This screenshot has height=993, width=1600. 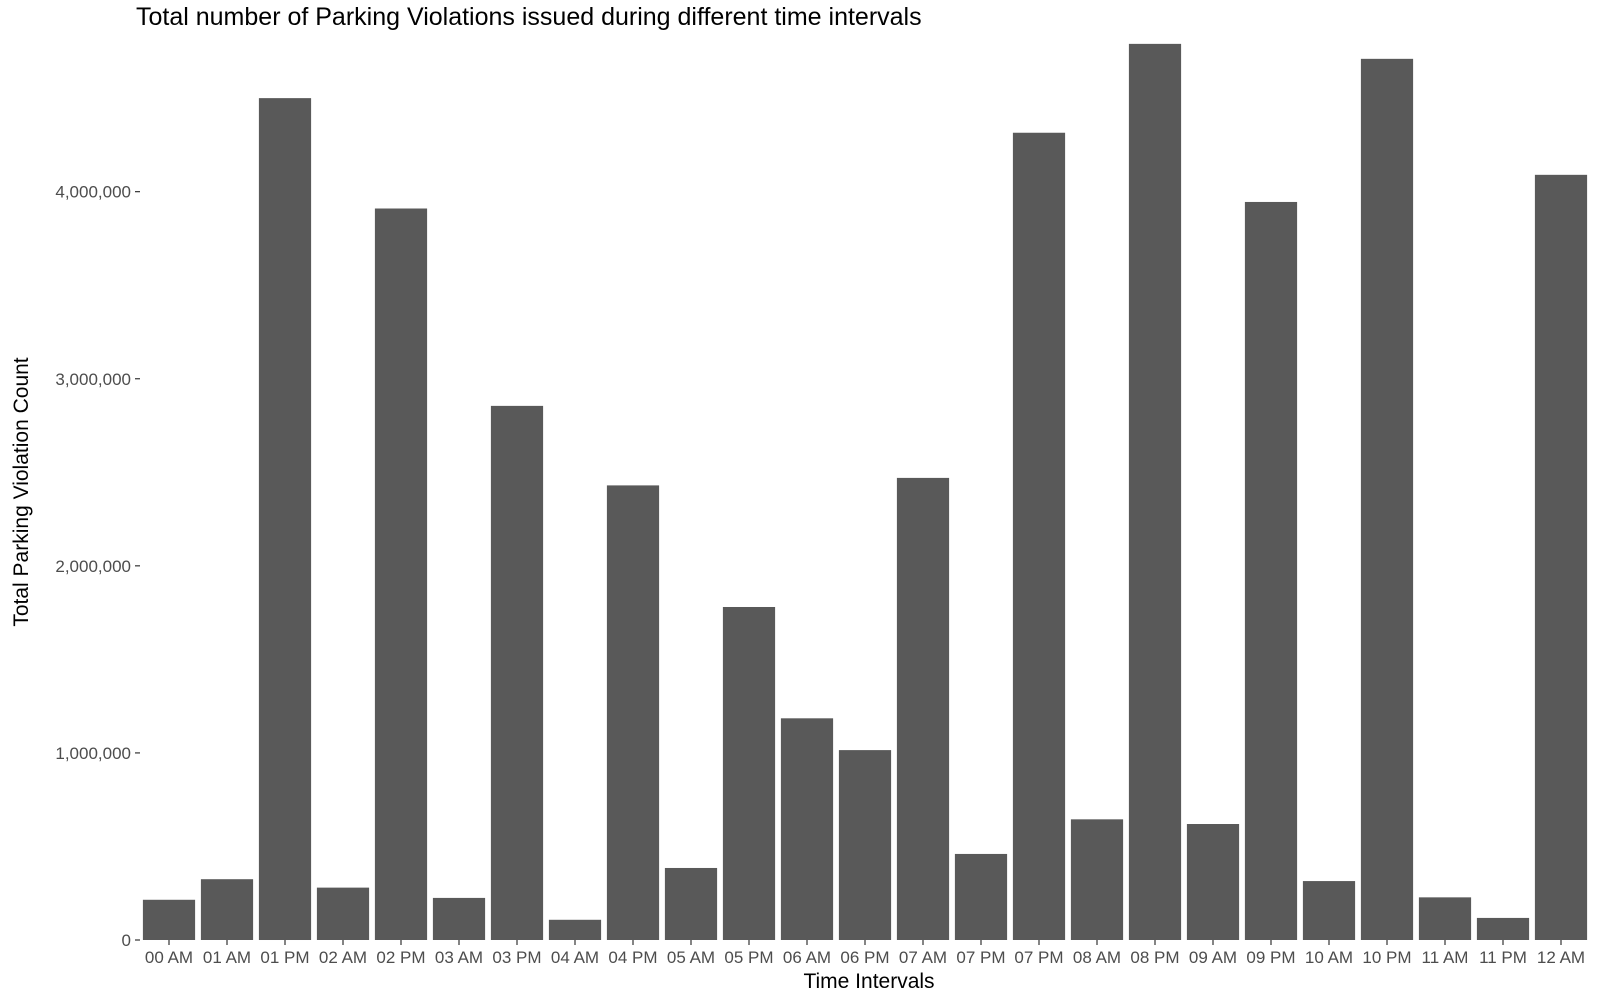 I want to click on x-tick-label: 10 AM, so click(x=1329, y=957).